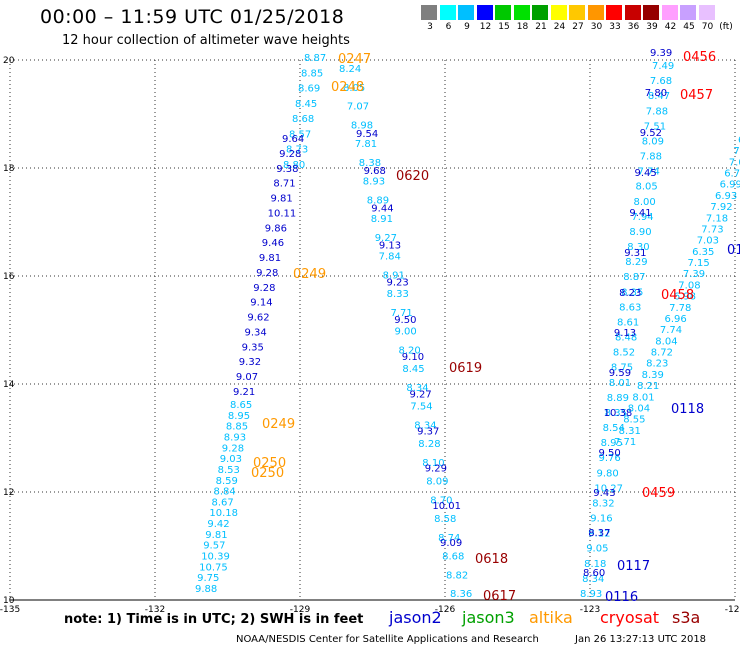 This screenshot has height=650, width=740. I want to click on latitude-label: 12, so click(8, 493).